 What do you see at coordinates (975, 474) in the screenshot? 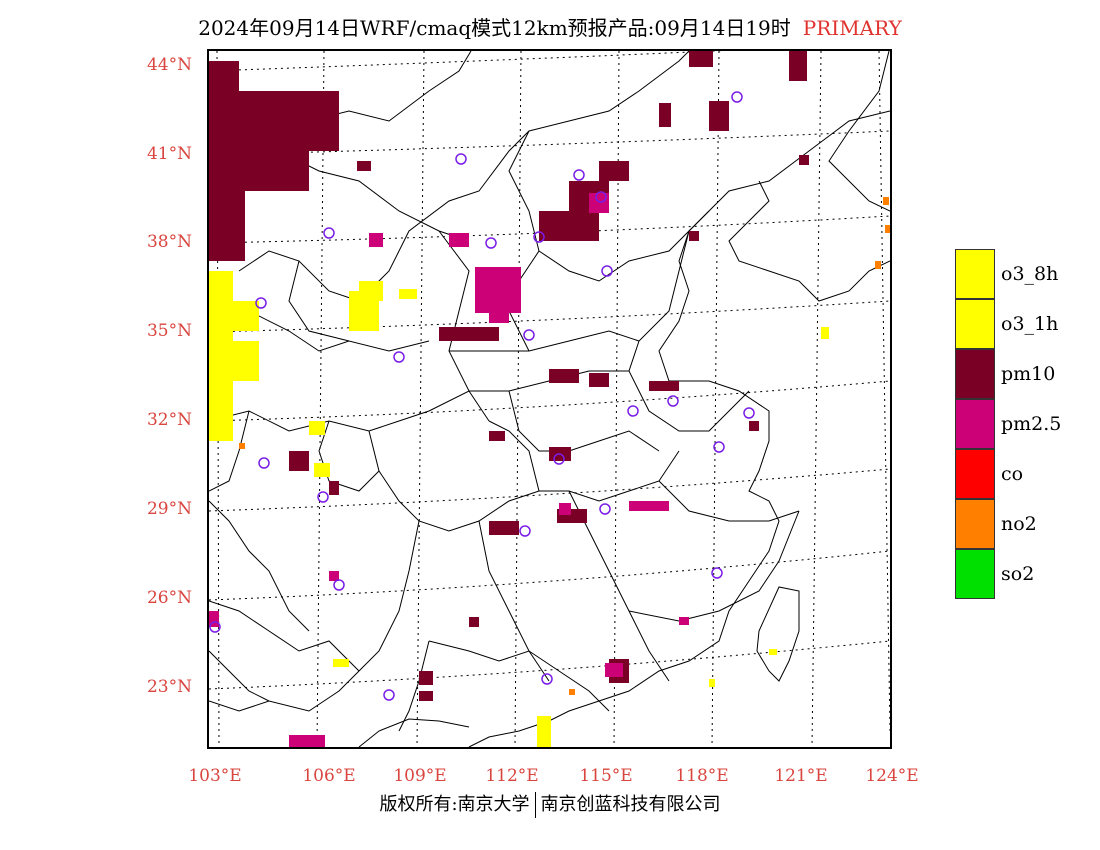
I see `swatch-co` at bounding box center [975, 474].